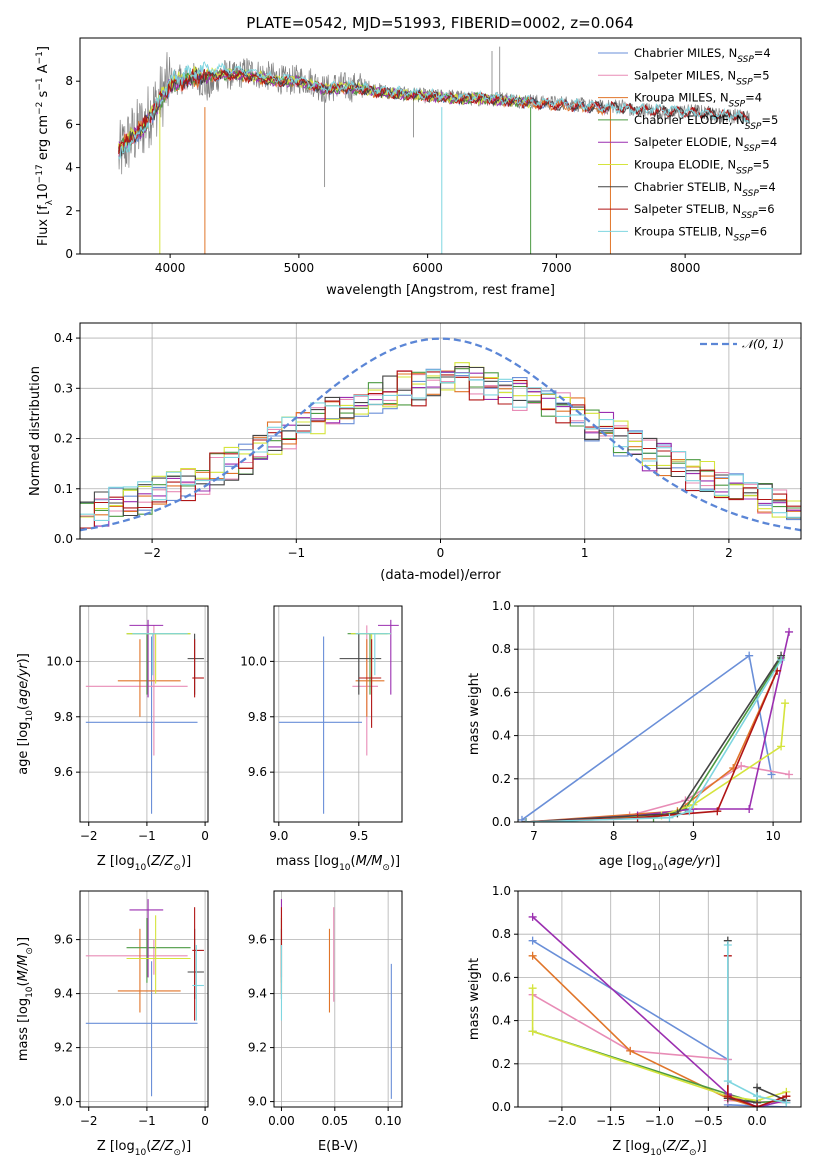 The image size is (819, 1170). What do you see at coordinates (702, 55) in the screenshot?
I see `legend-entry: Chabrier MILES, NSSP=4` at bounding box center [702, 55].